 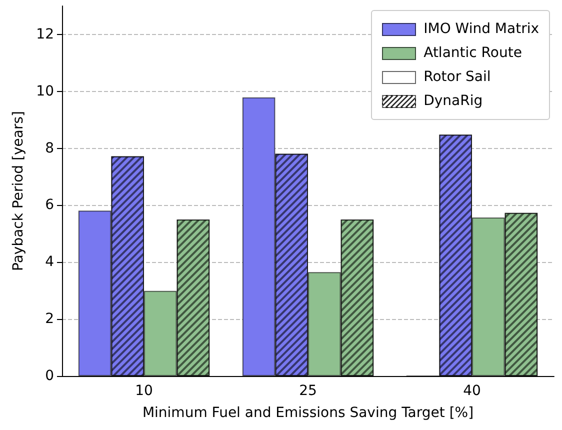 What do you see at coordinates (49, 262) in the screenshot?
I see `y-tick-label: 4` at bounding box center [49, 262].